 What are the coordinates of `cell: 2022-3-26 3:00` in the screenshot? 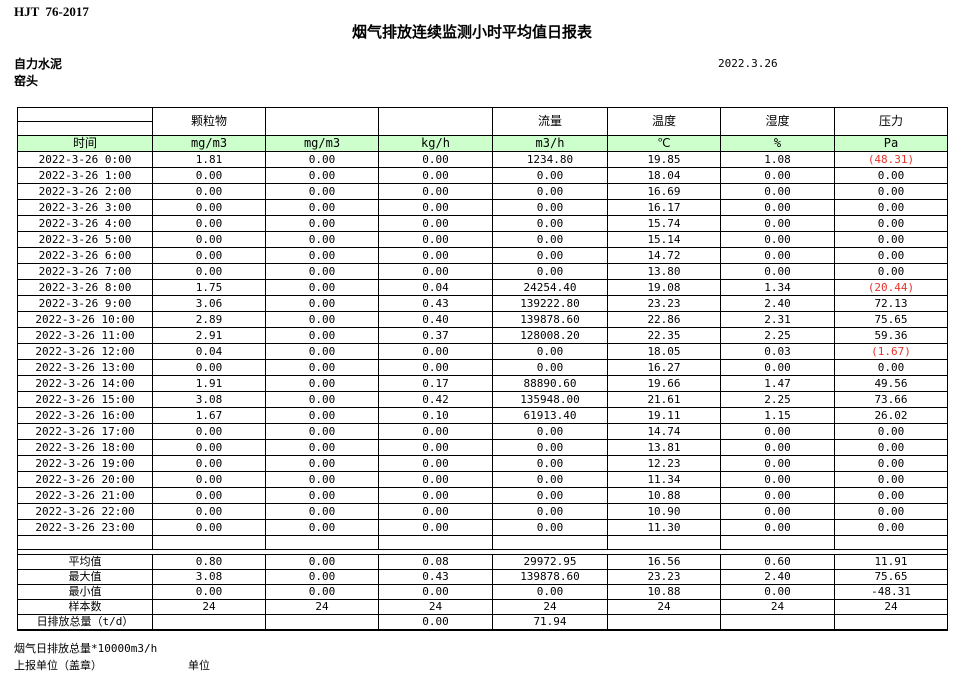 It's located at (85, 207).